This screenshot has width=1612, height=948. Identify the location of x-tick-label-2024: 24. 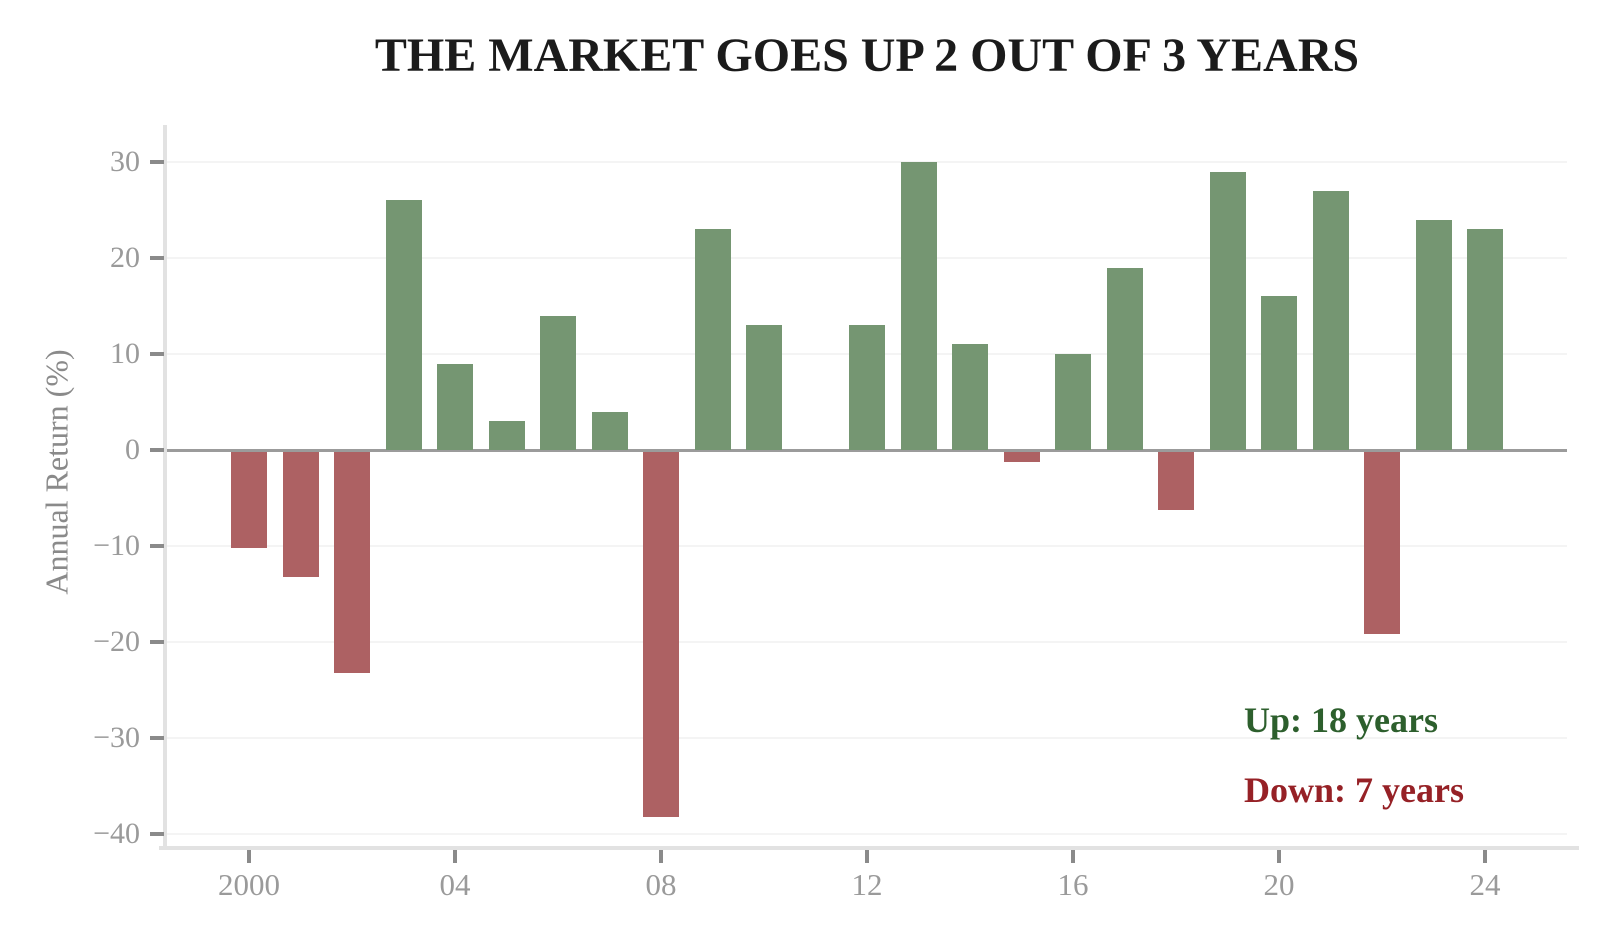
(1485, 884).